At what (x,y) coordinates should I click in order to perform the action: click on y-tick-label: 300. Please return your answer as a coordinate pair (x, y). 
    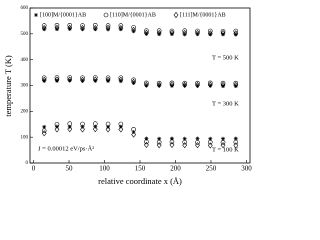
    Looking at the image, I should click on (25, 86).